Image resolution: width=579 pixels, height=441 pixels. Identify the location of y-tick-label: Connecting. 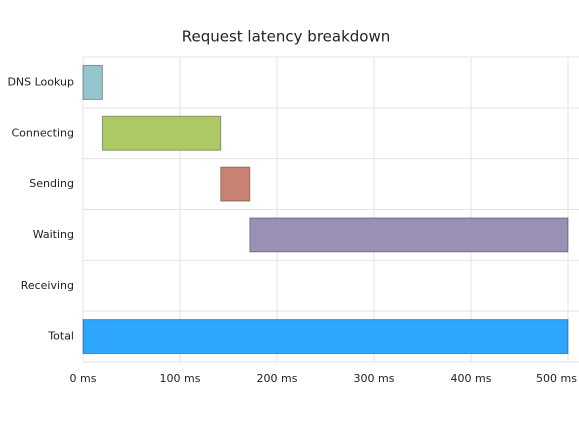
(43, 132).